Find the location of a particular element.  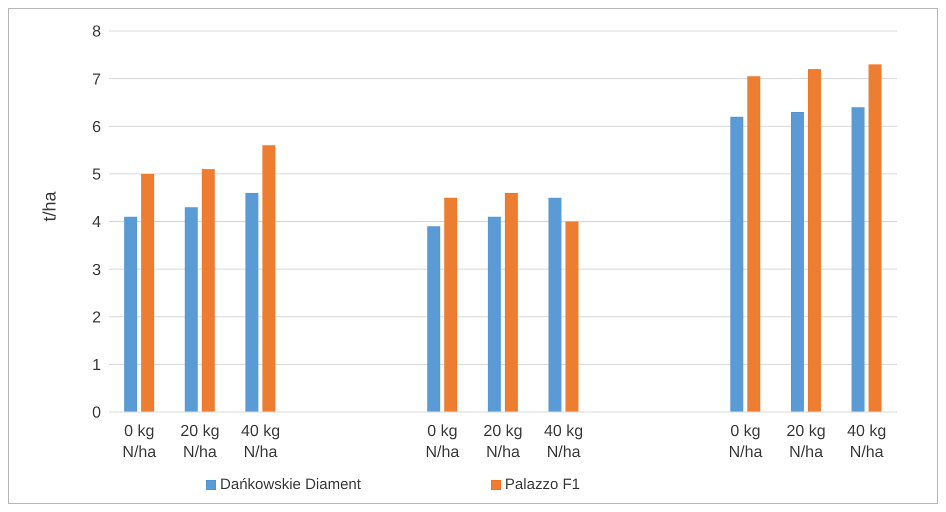

y-axis-title: t/ha is located at coordinates (49, 206).